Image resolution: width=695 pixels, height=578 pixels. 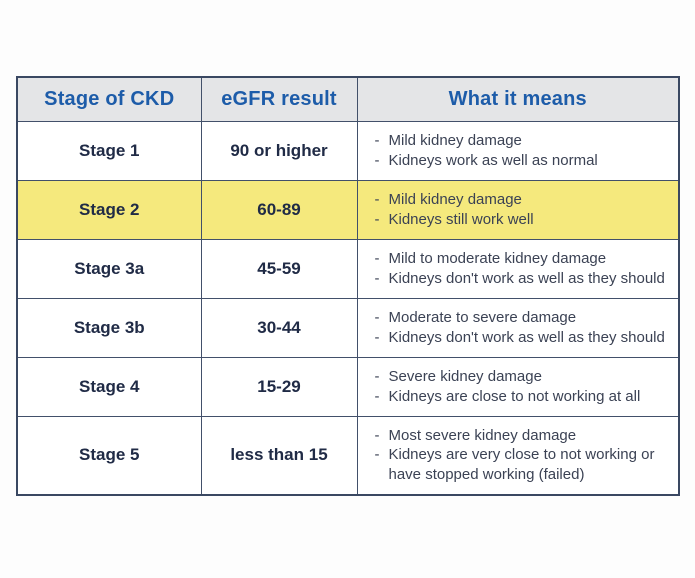 I want to click on meaning-bullet: Most severe kidney damage, so click(x=522, y=436).